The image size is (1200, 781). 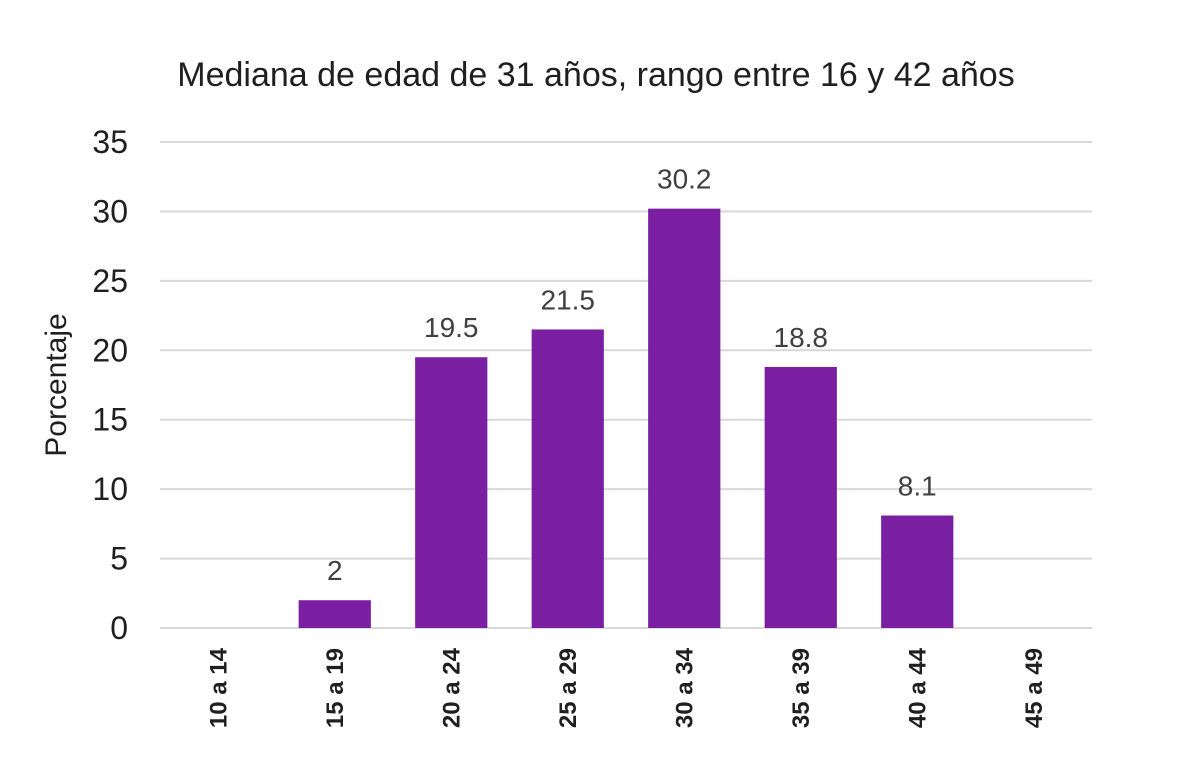 I want to click on y-tick-label: 25, so click(x=110, y=281).